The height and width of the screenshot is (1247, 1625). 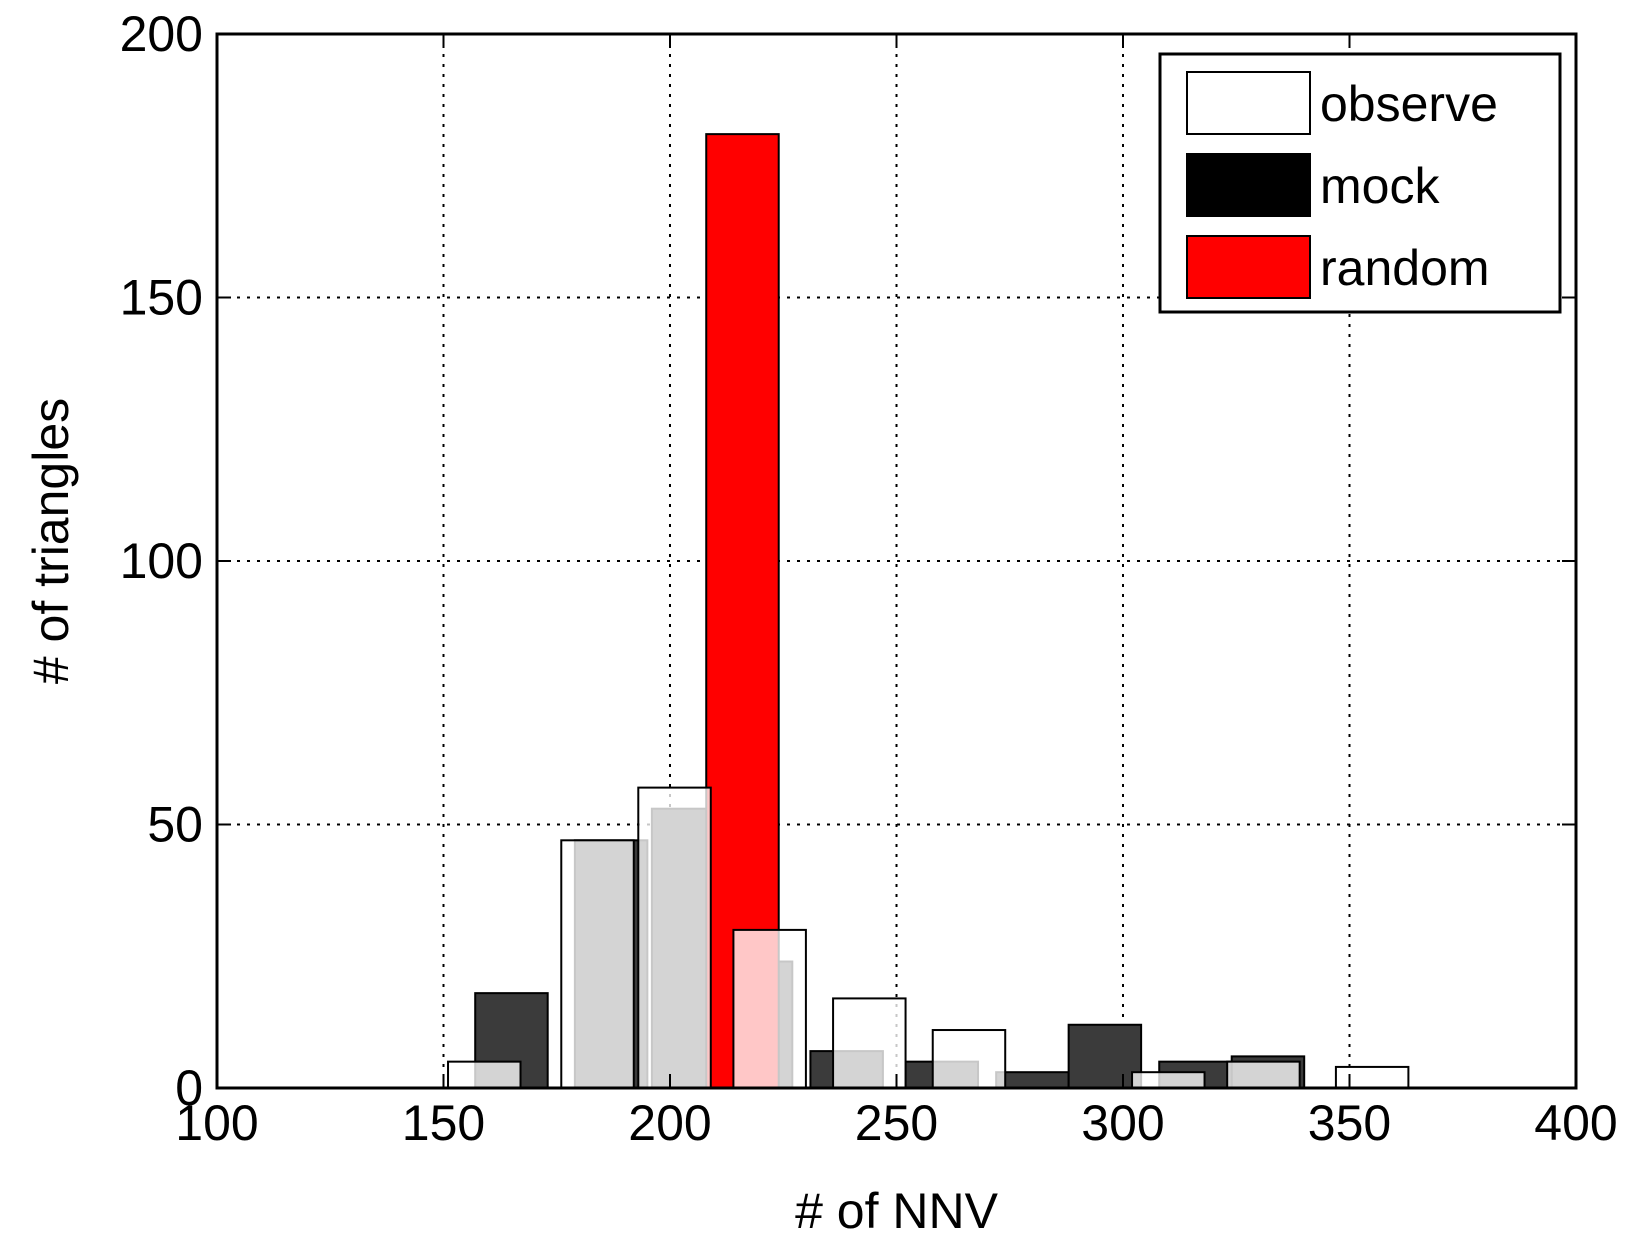 I want to click on legend-swatch-observe, so click(x=1248, y=103).